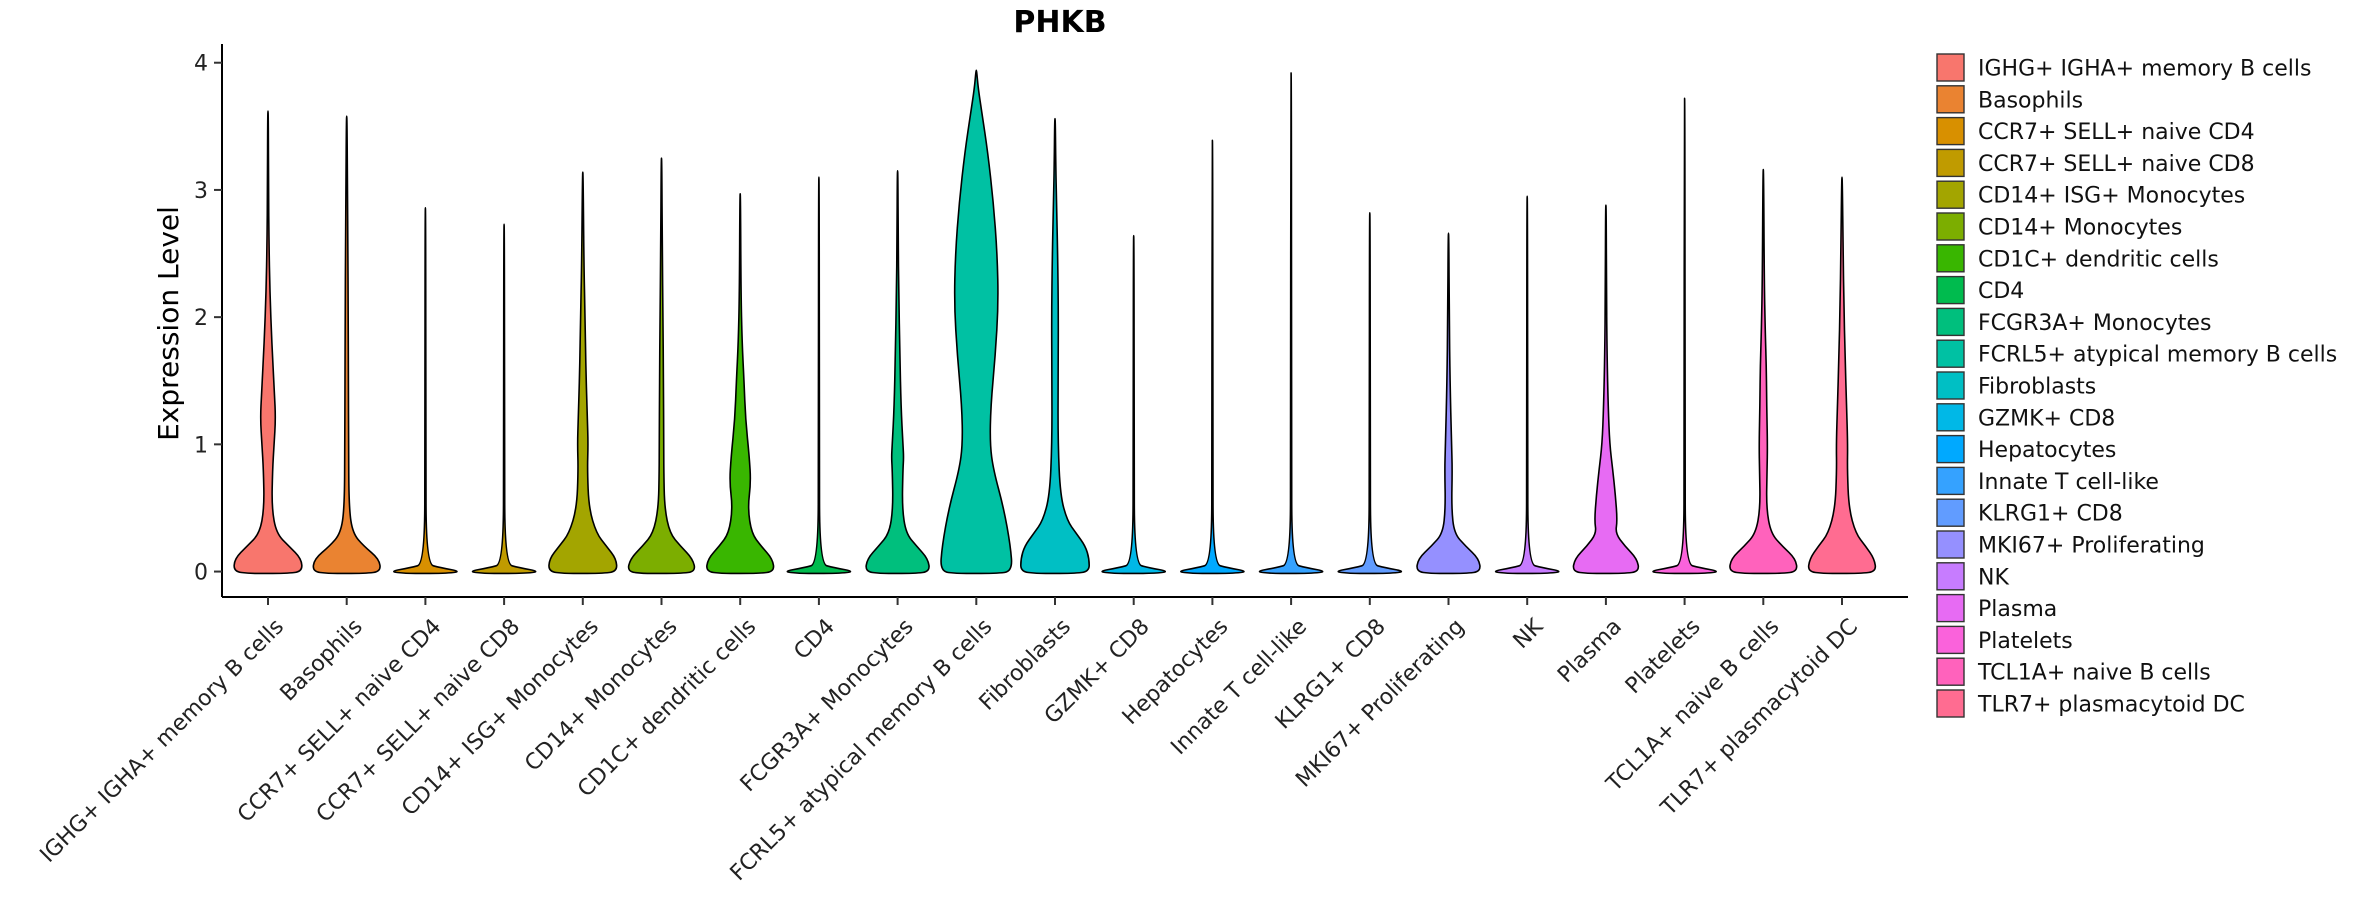 This screenshot has width=2362, height=900. I want to click on x-tick-label: Plasma, so click(1590, 651).